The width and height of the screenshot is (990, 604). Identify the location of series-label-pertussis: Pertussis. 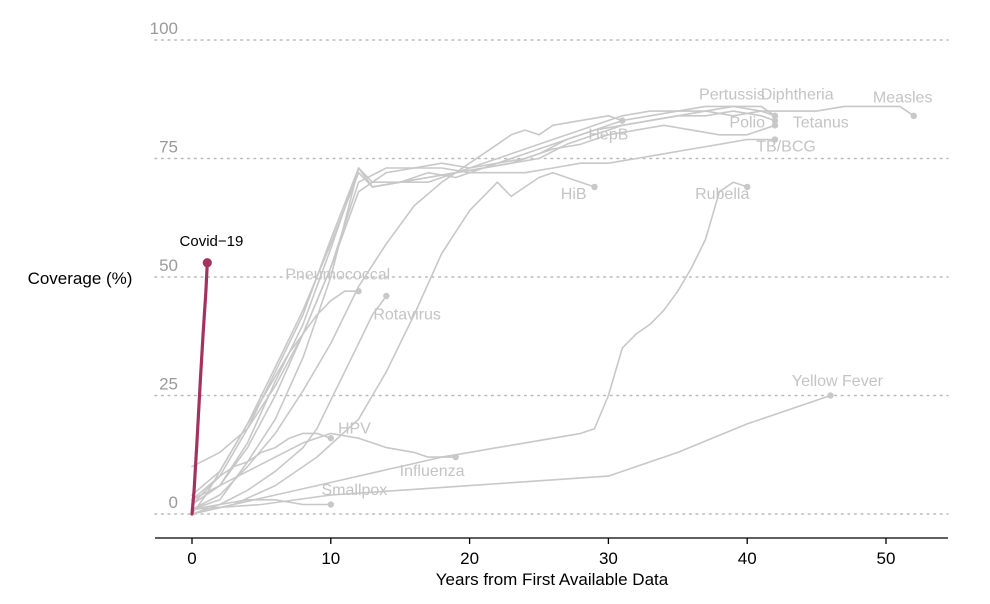
(732, 94).